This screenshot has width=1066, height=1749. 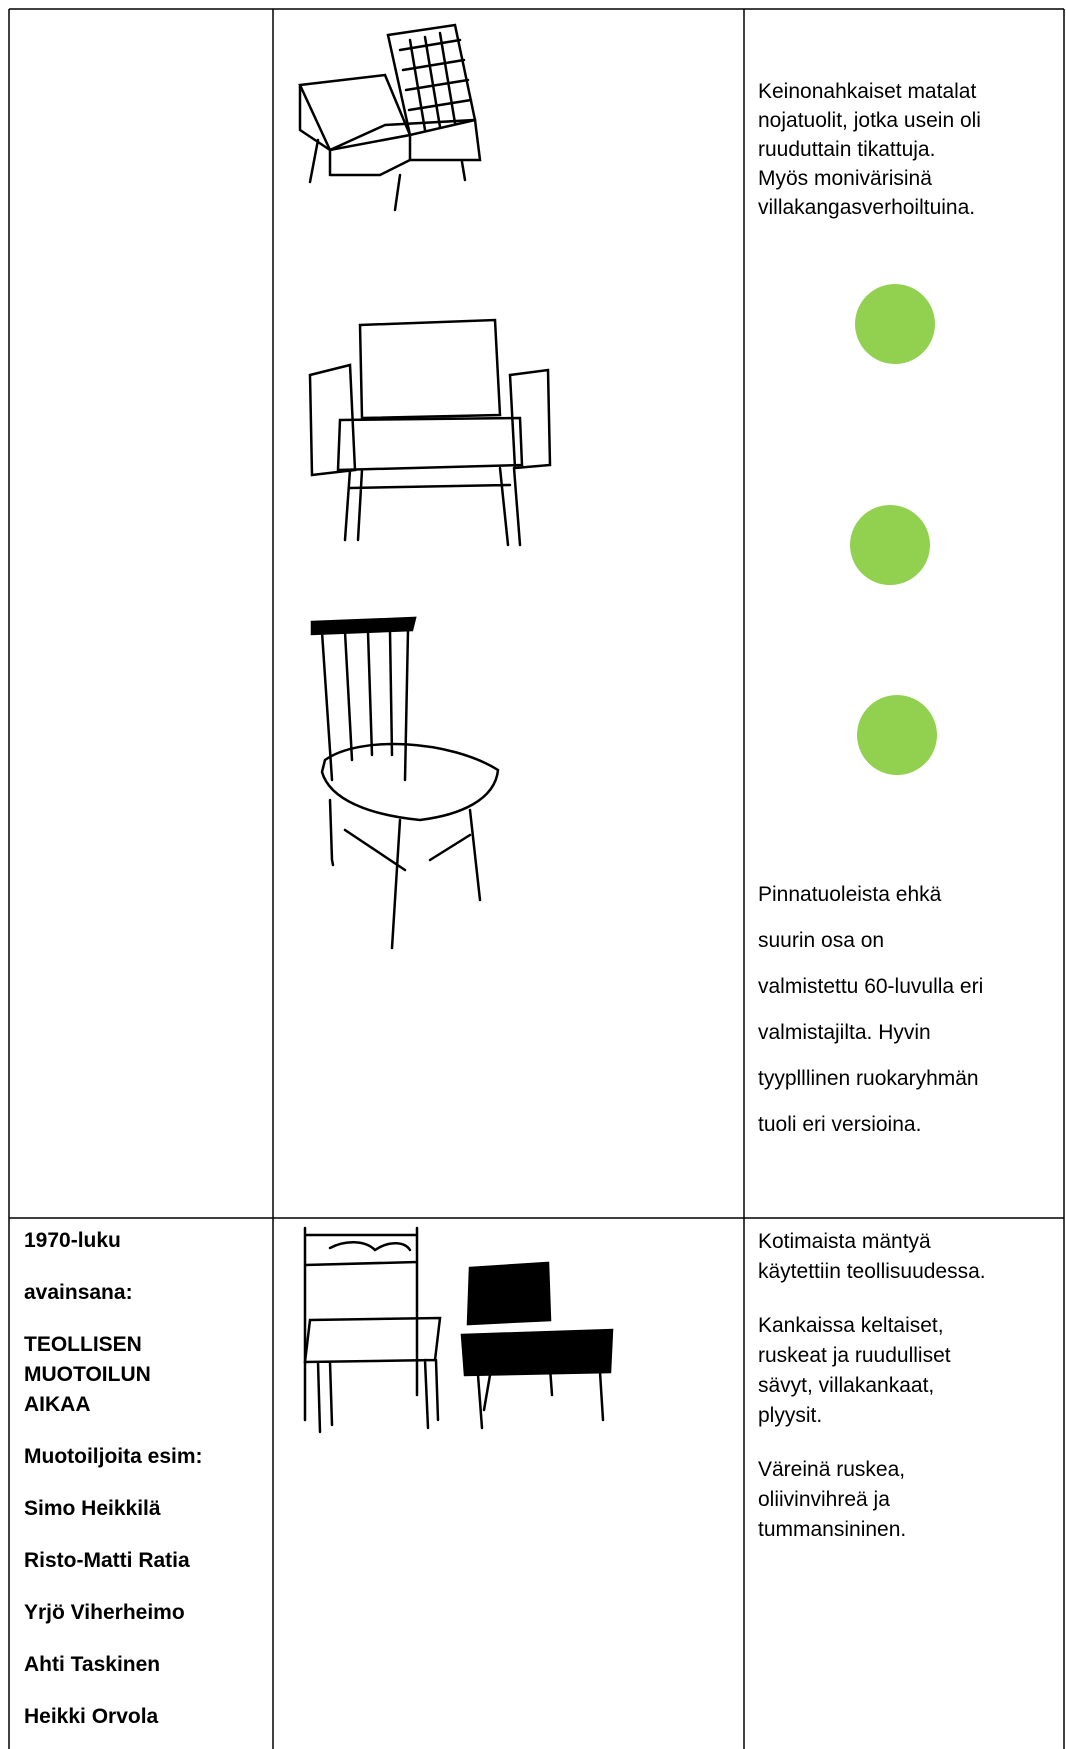 I want to click on text-line: tuoli eri versioina., so click(x=840, y=1124).